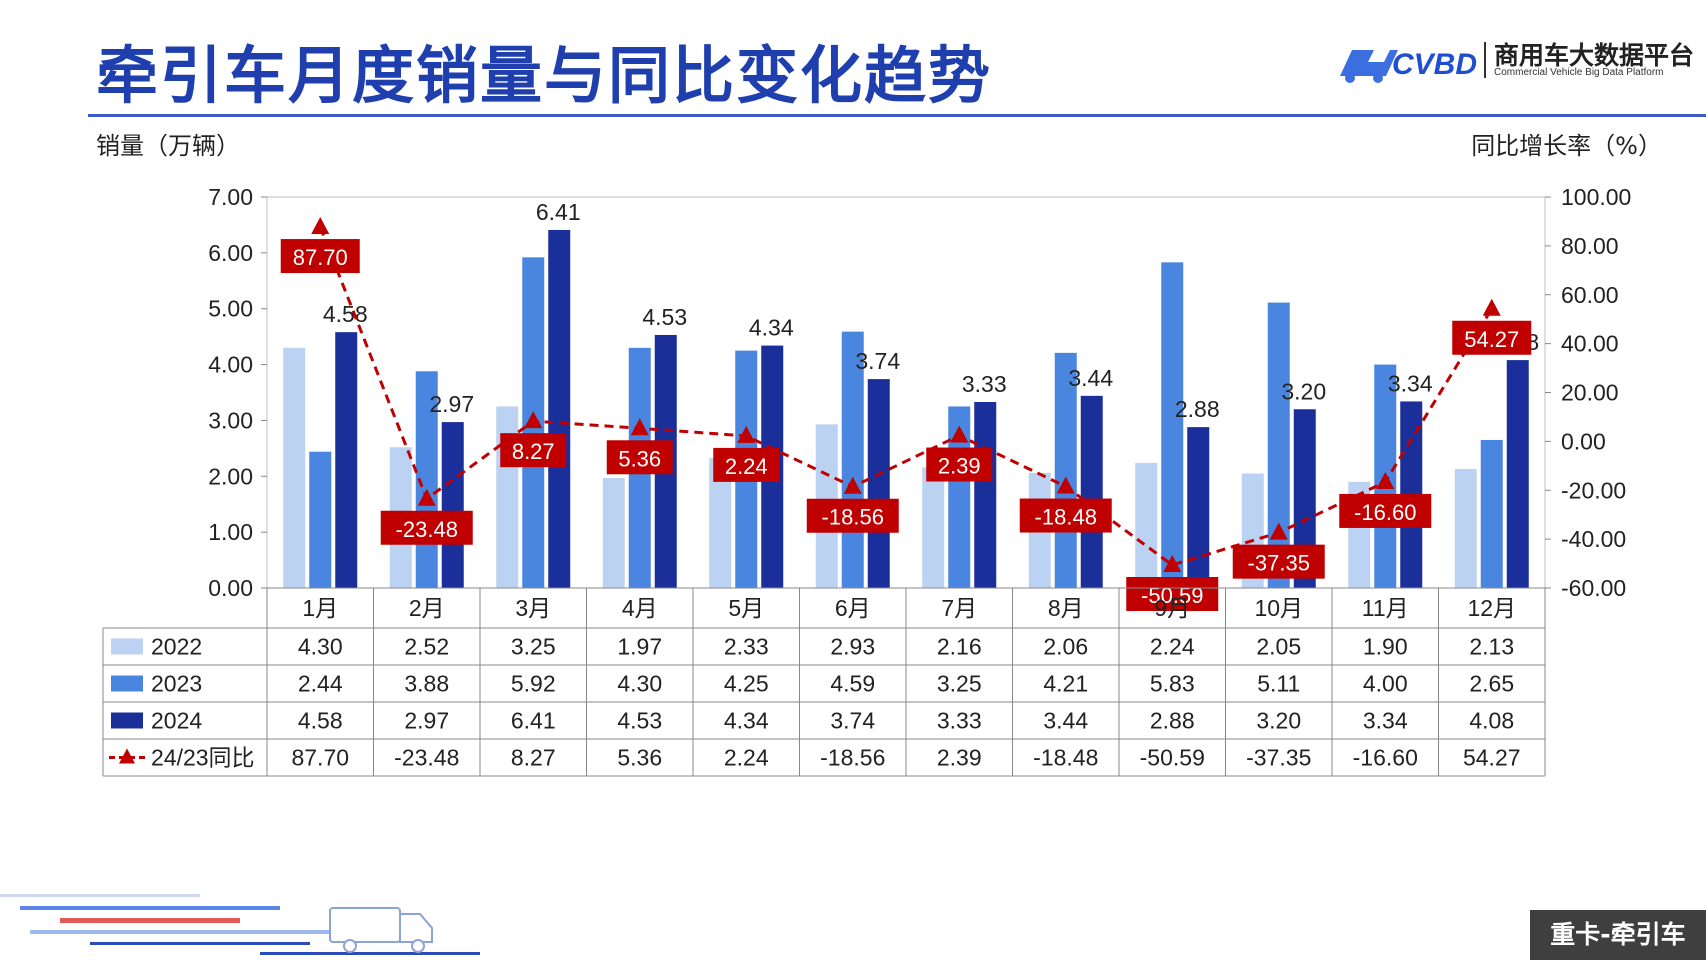  I want to click on yoy-label: -23.48, so click(427, 529).